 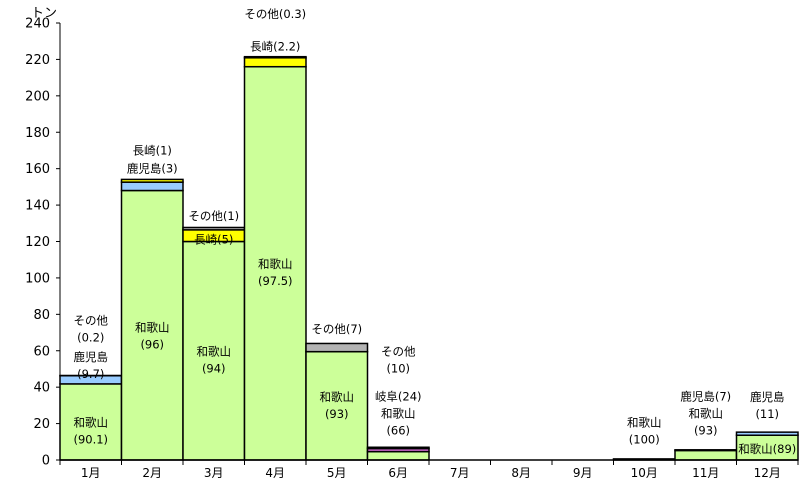 What do you see at coordinates (41, 351) in the screenshot?
I see `y-tick-label: 60` at bounding box center [41, 351].